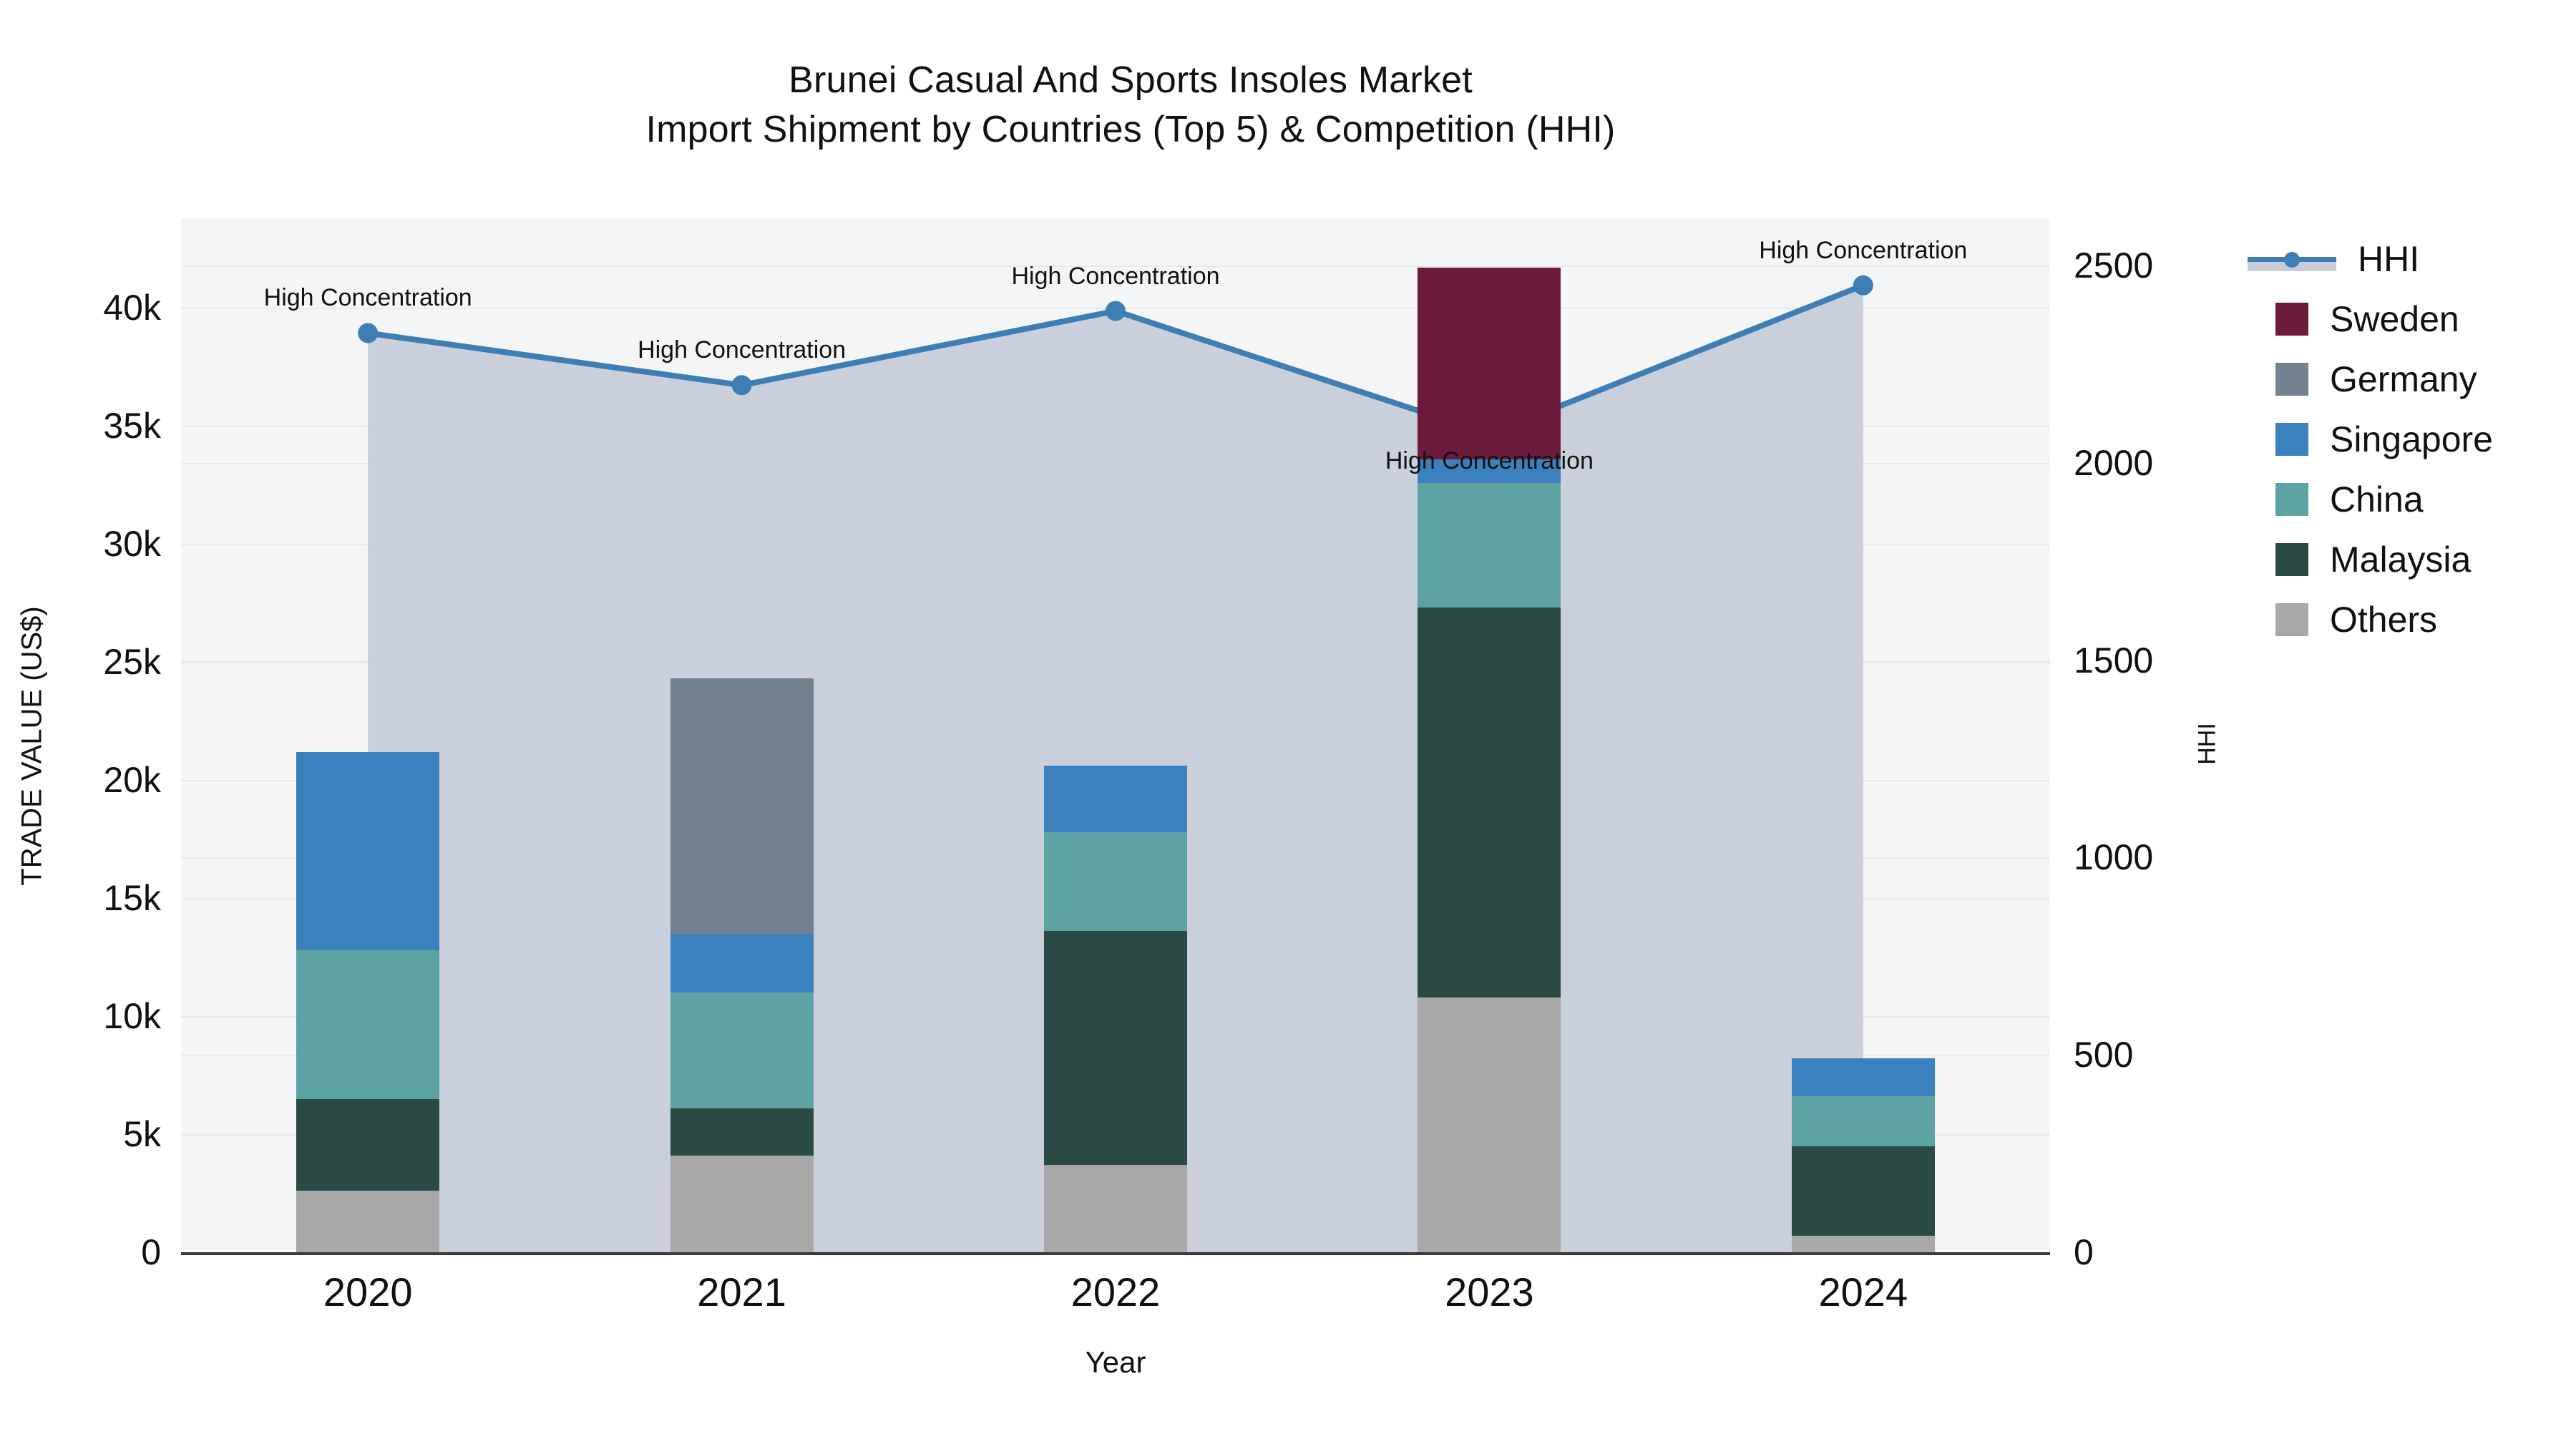 Image resolution: width=2576 pixels, height=1449 pixels. I want to click on y-axis-right-title: HHI, so click(2207, 744).